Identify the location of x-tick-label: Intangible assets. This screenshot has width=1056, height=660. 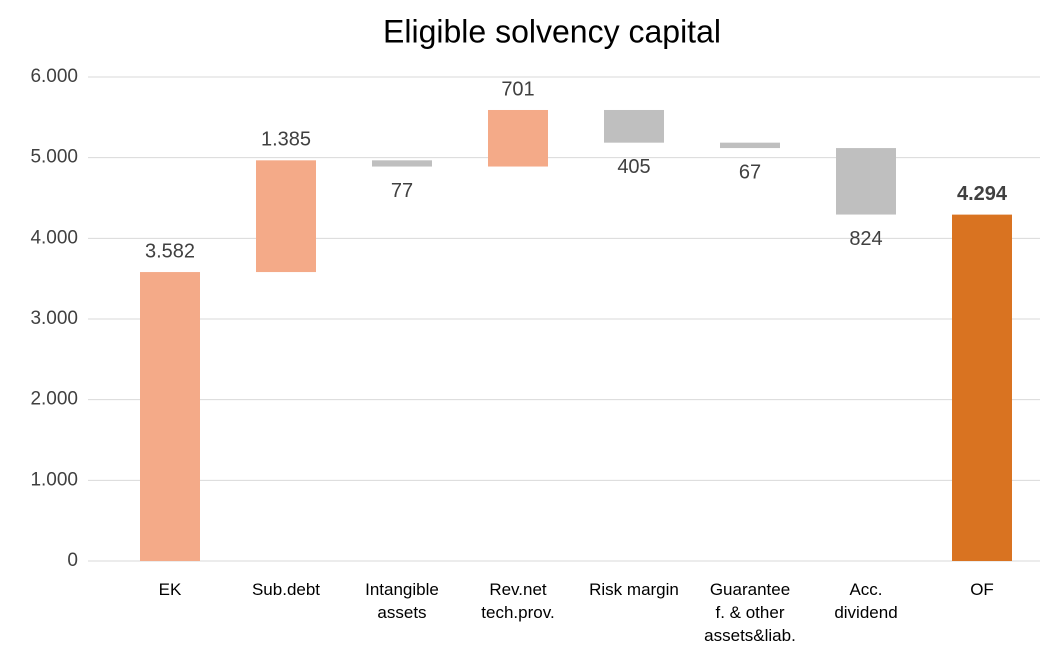
(402, 601).